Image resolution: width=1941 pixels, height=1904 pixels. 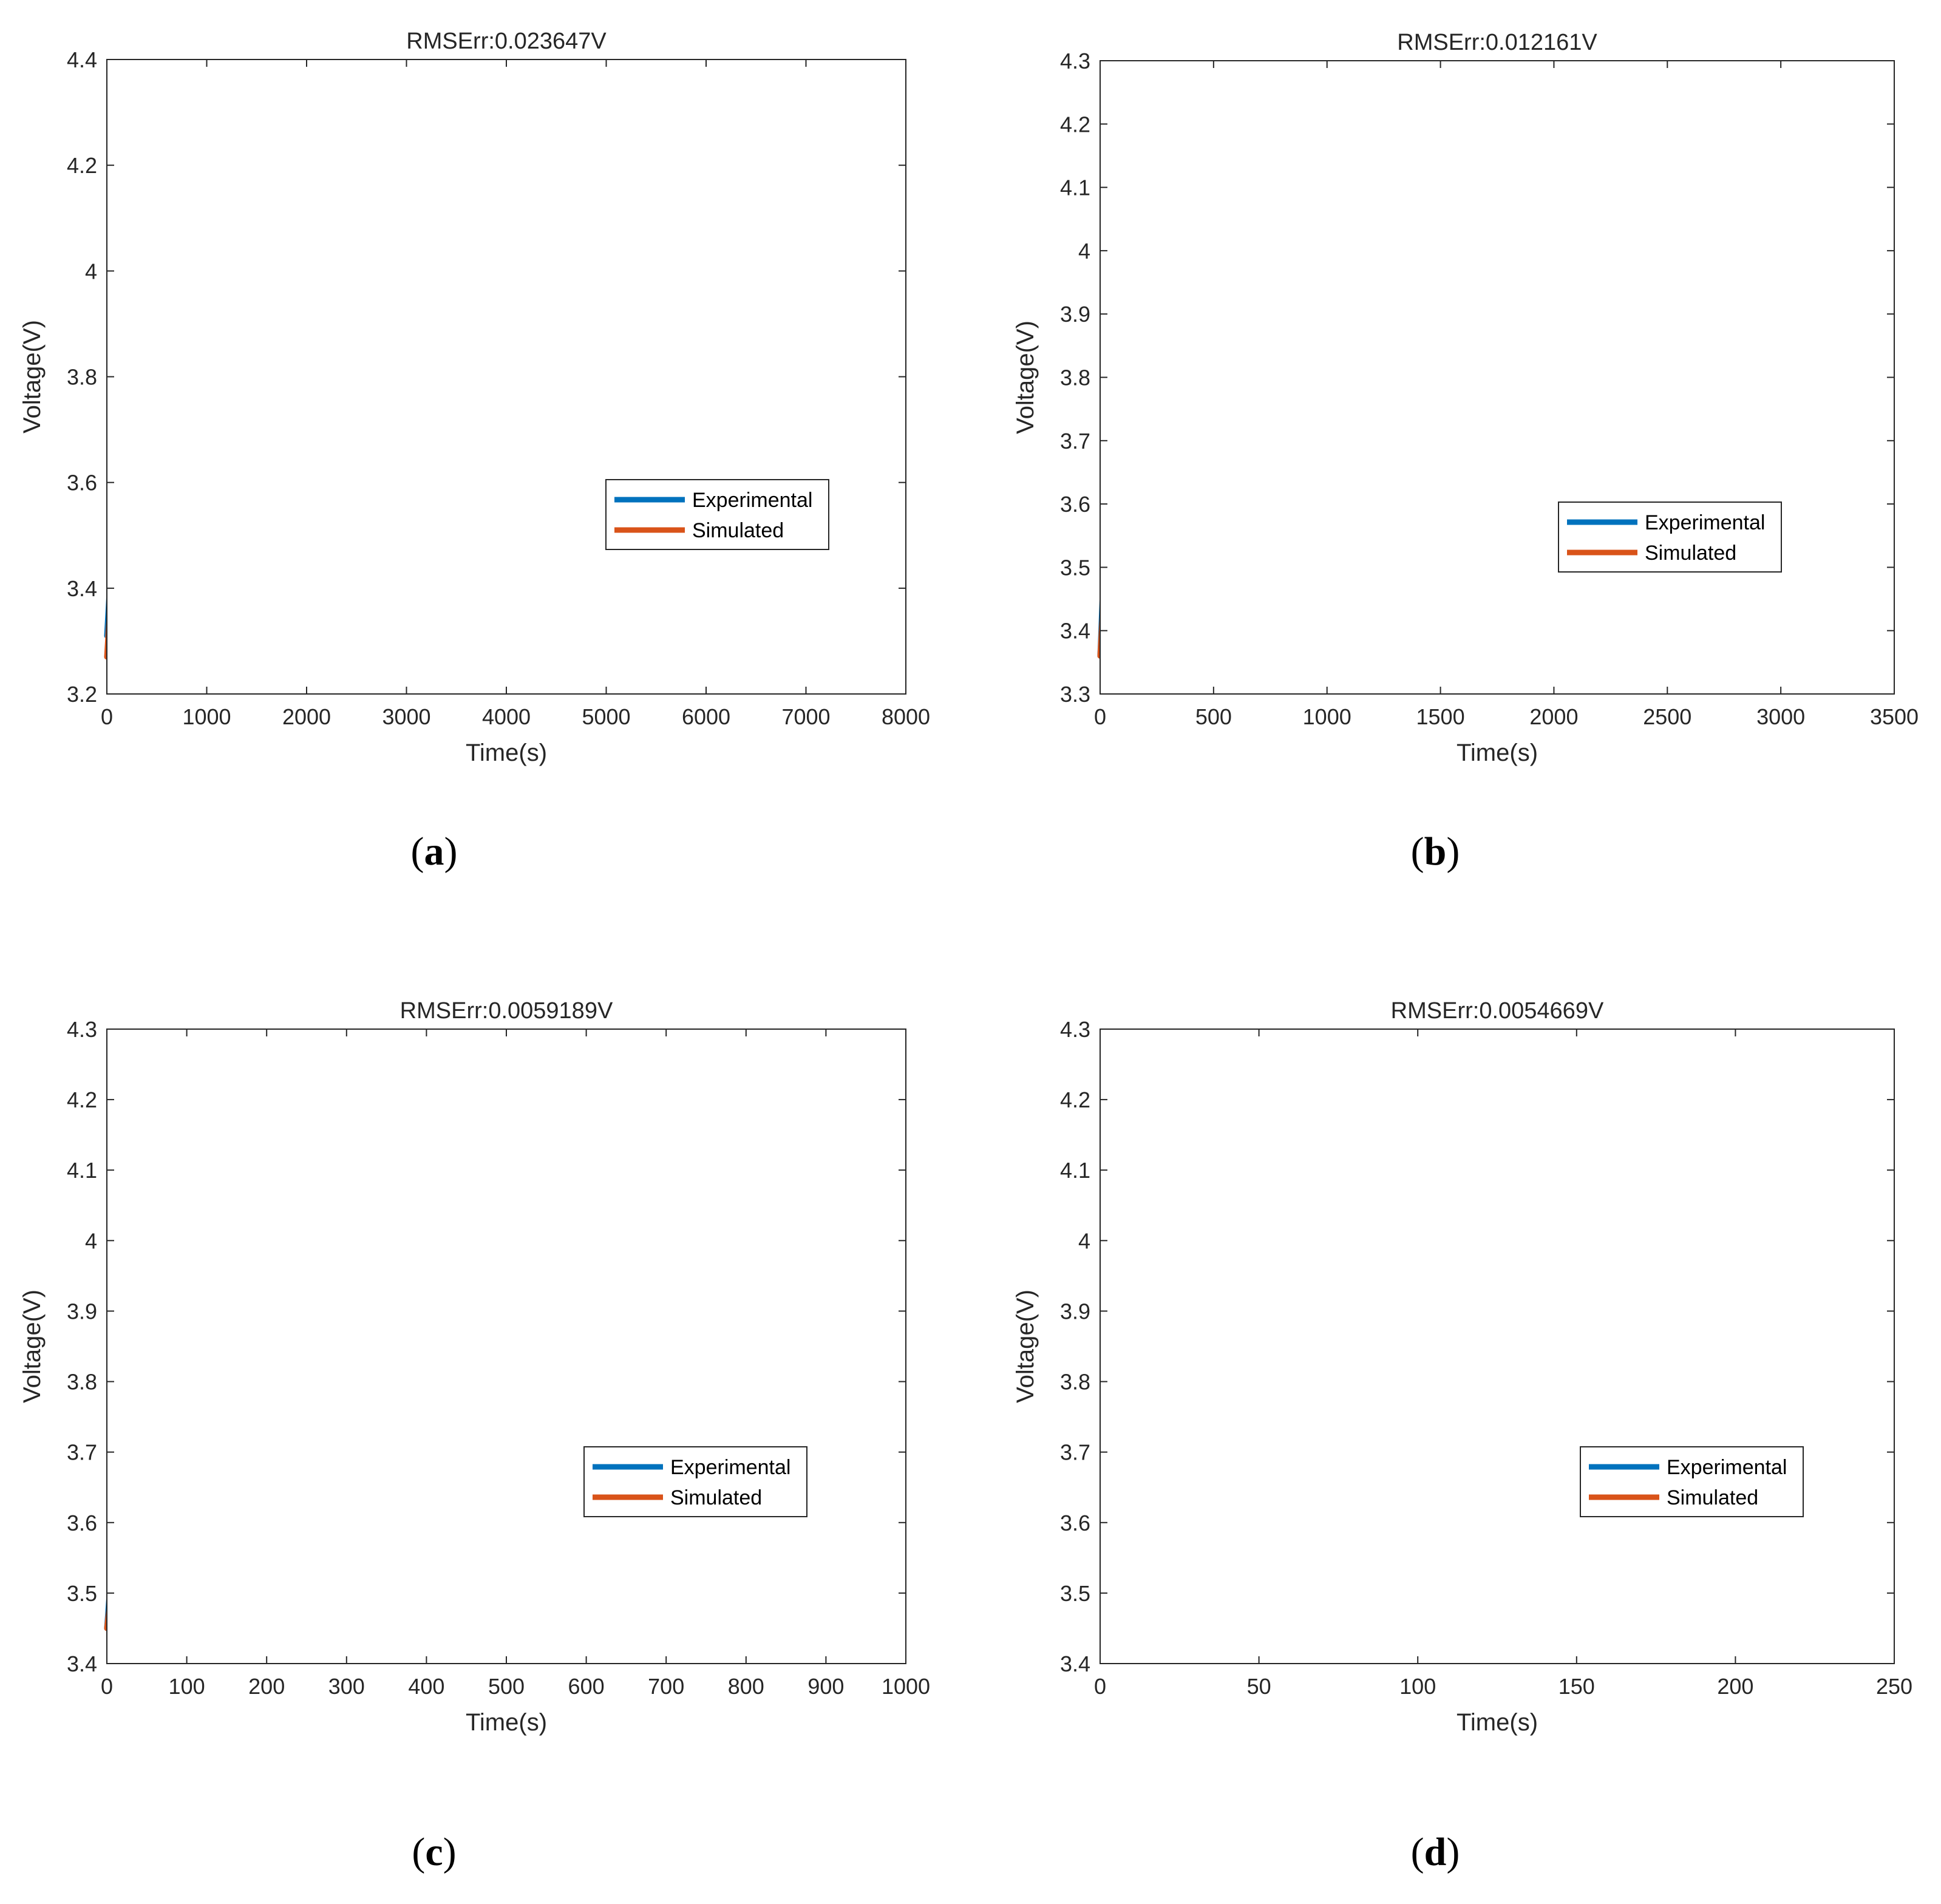 What do you see at coordinates (716, 1497) in the screenshot?
I see `chart-c-legend-label-simulated: Simulated` at bounding box center [716, 1497].